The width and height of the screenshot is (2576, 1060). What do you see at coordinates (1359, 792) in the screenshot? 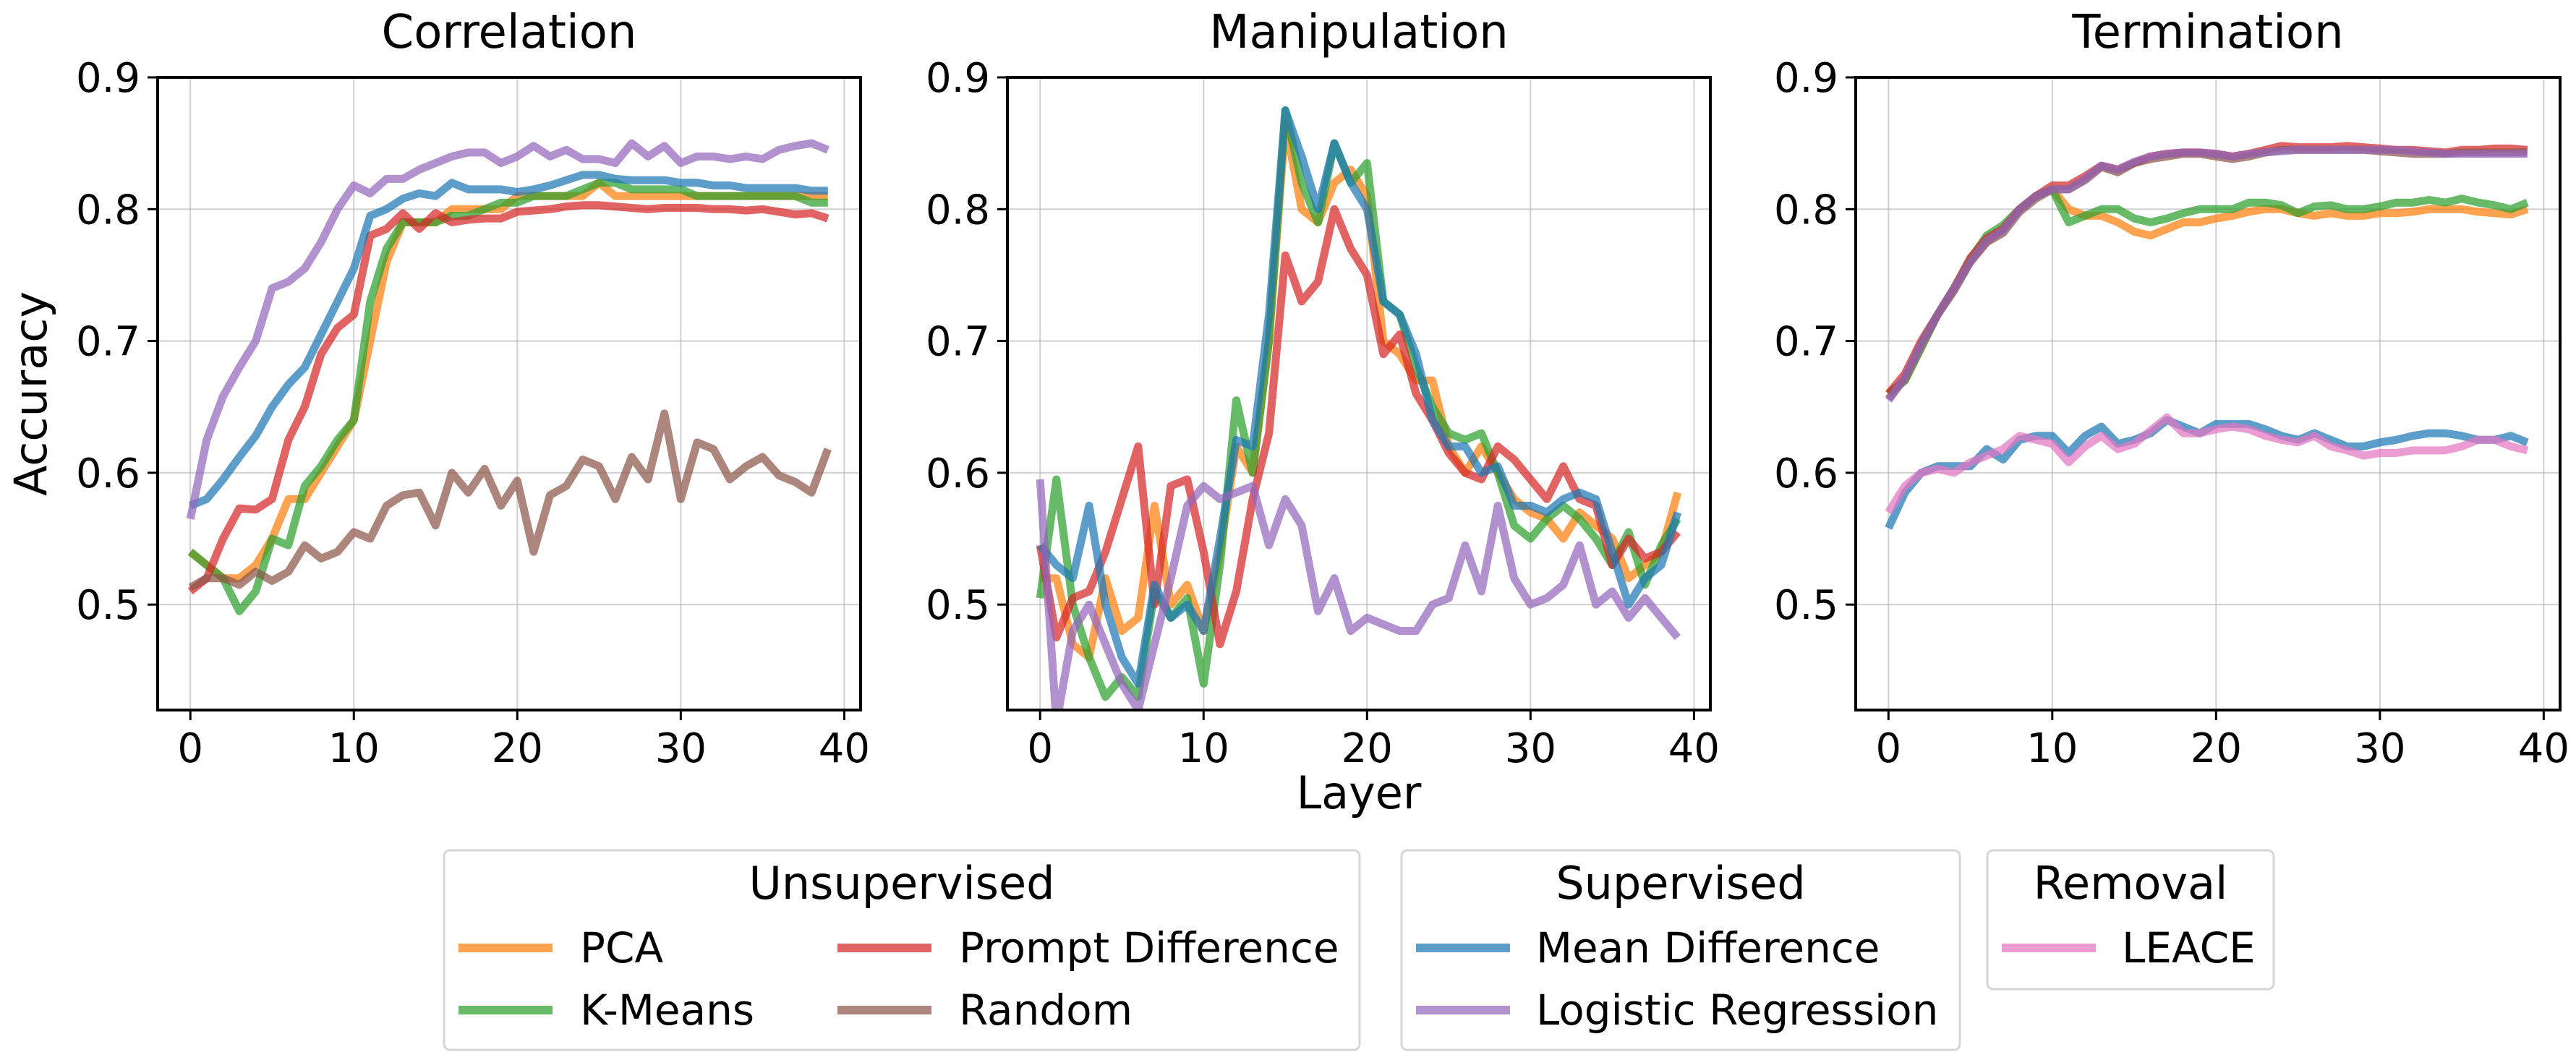
I see `x-axis-label: Layer` at bounding box center [1359, 792].